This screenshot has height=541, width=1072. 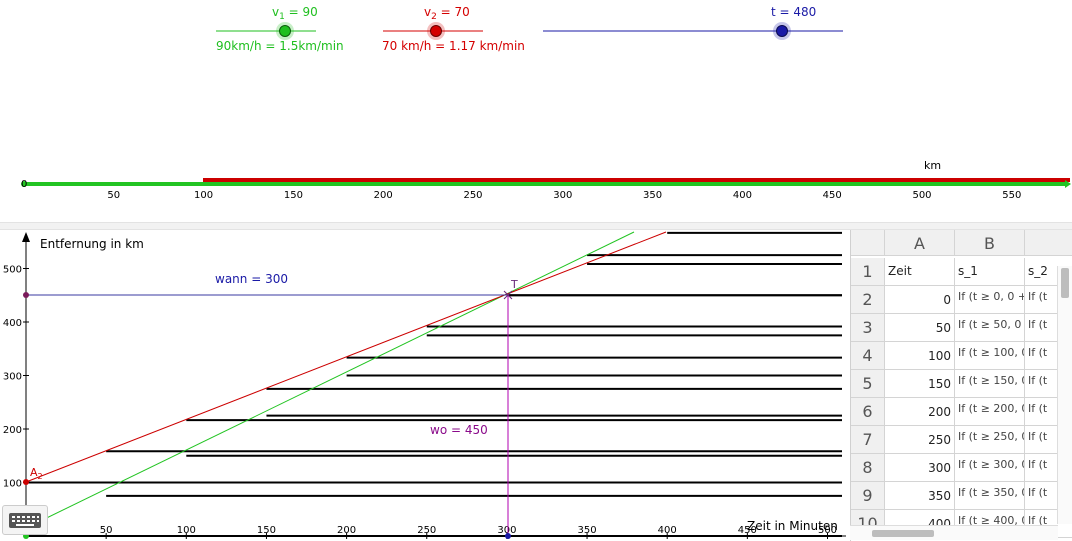 What do you see at coordinates (562, 195) in the screenshot?
I see `track-tick-label: 300` at bounding box center [562, 195].